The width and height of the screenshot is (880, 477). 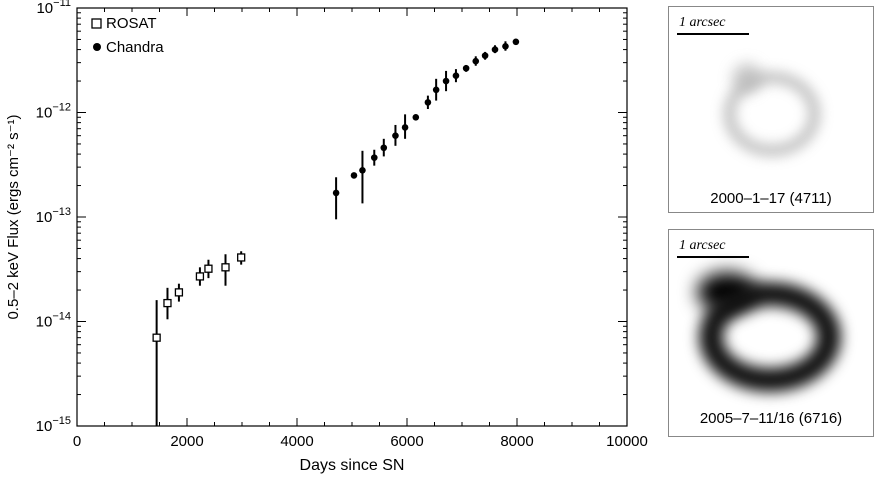 What do you see at coordinates (53, 112) in the screenshot?
I see `y-tick-label: 10−12` at bounding box center [53, 112].